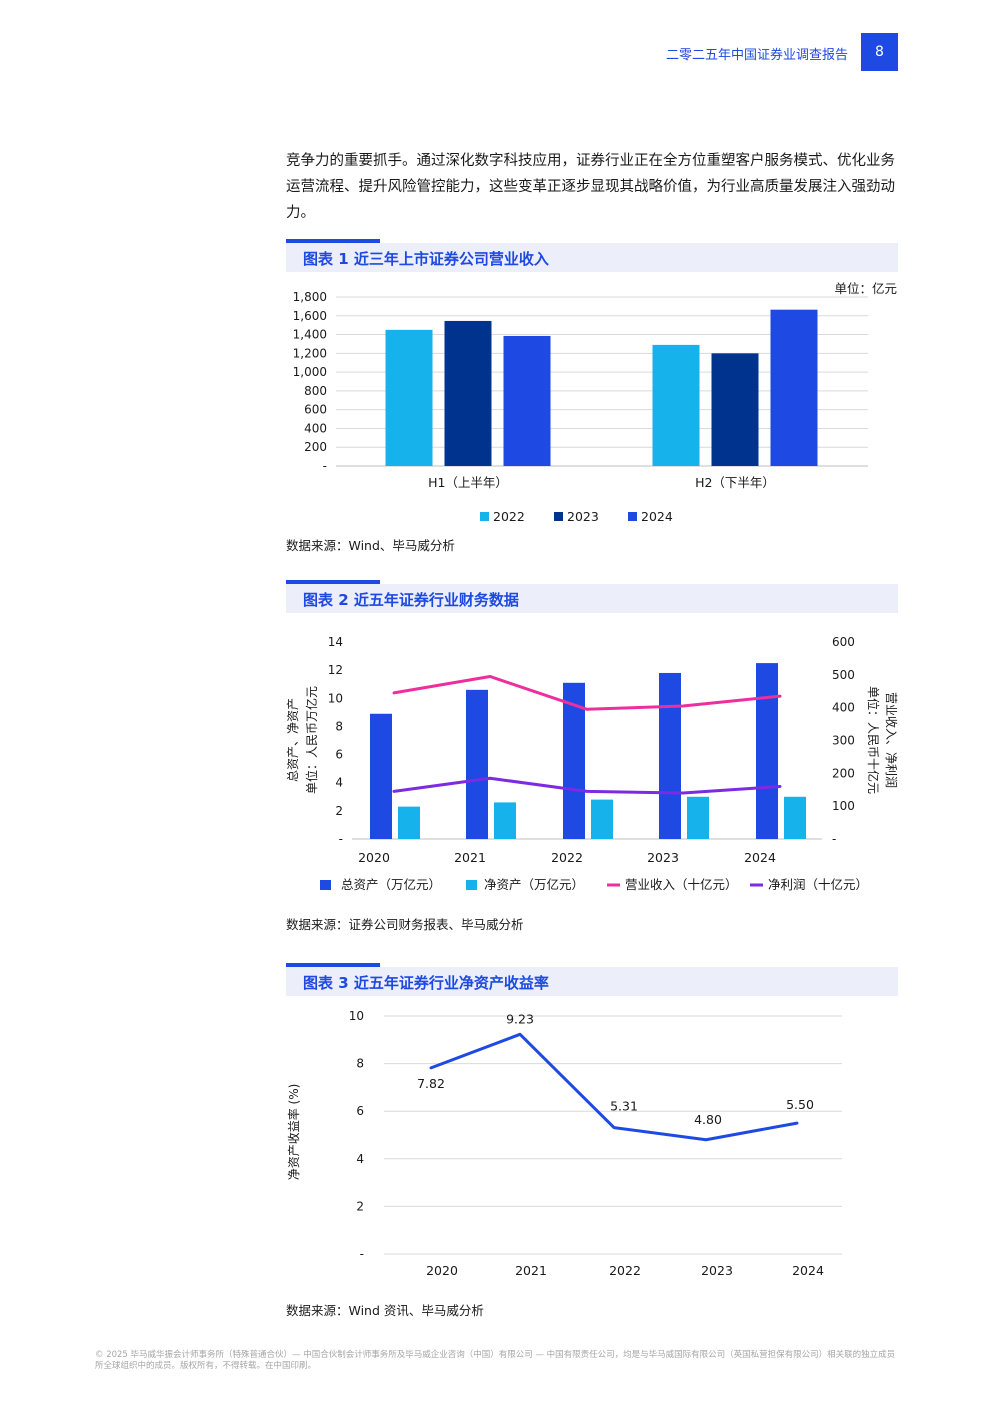 This screenshot has height=1403, width=992. Describe the element at coordinates (891, 740) in the screenshot. I see `chart2-y-right-title: 营业收入、净利润` at that location.